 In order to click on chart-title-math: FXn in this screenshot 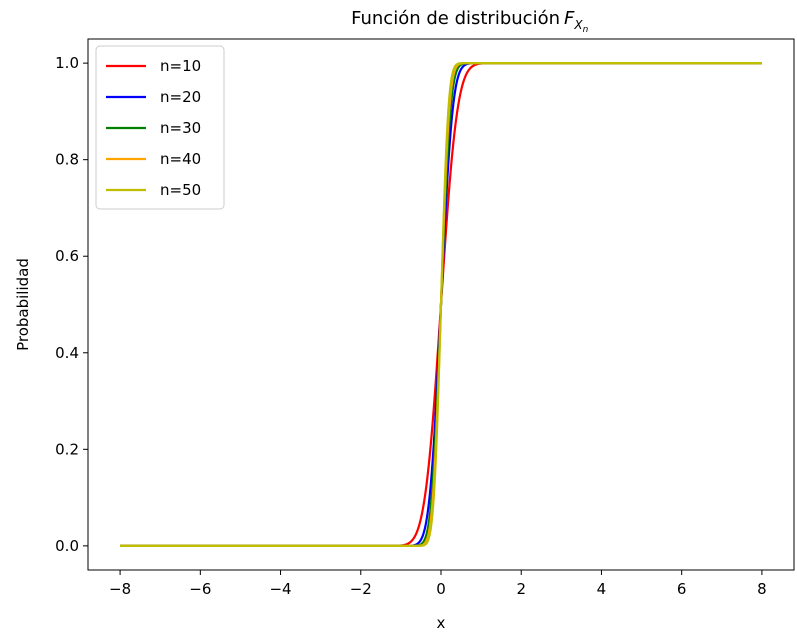, I will do `click(576, 21)`.